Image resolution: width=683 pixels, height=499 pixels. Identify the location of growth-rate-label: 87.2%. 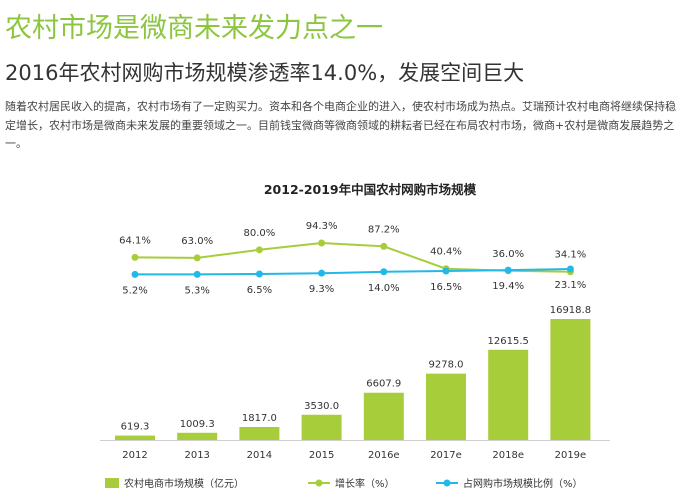
(384, 229).